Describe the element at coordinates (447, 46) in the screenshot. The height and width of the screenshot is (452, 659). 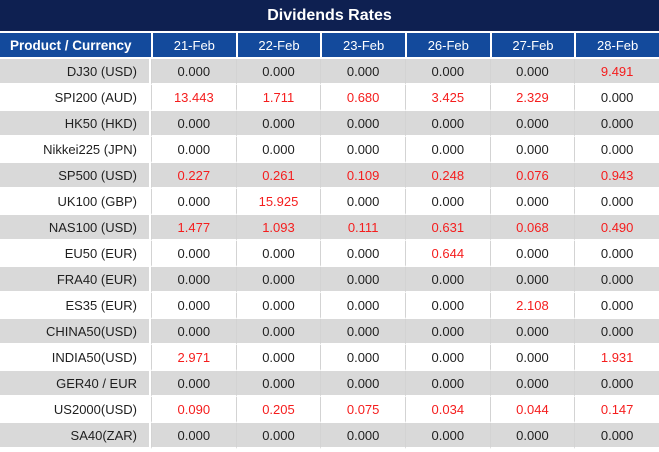
I see `column-header-date: 26-Feb` at that location.